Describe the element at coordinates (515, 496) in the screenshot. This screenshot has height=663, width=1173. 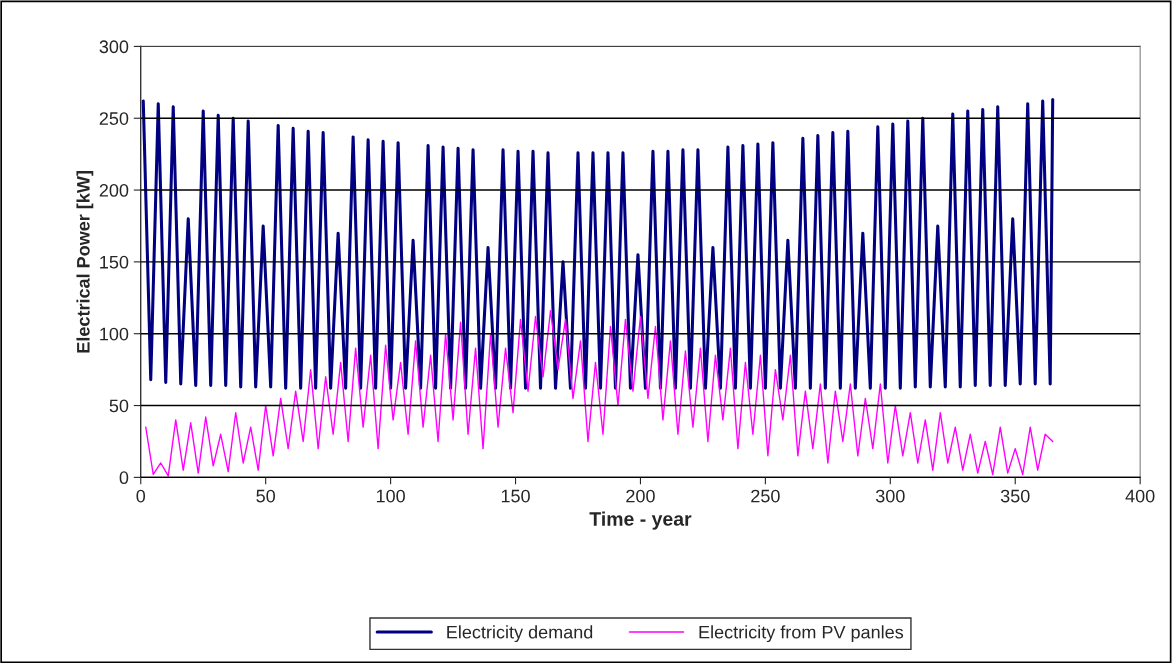
I see `x-tick-label: 150` at that location.